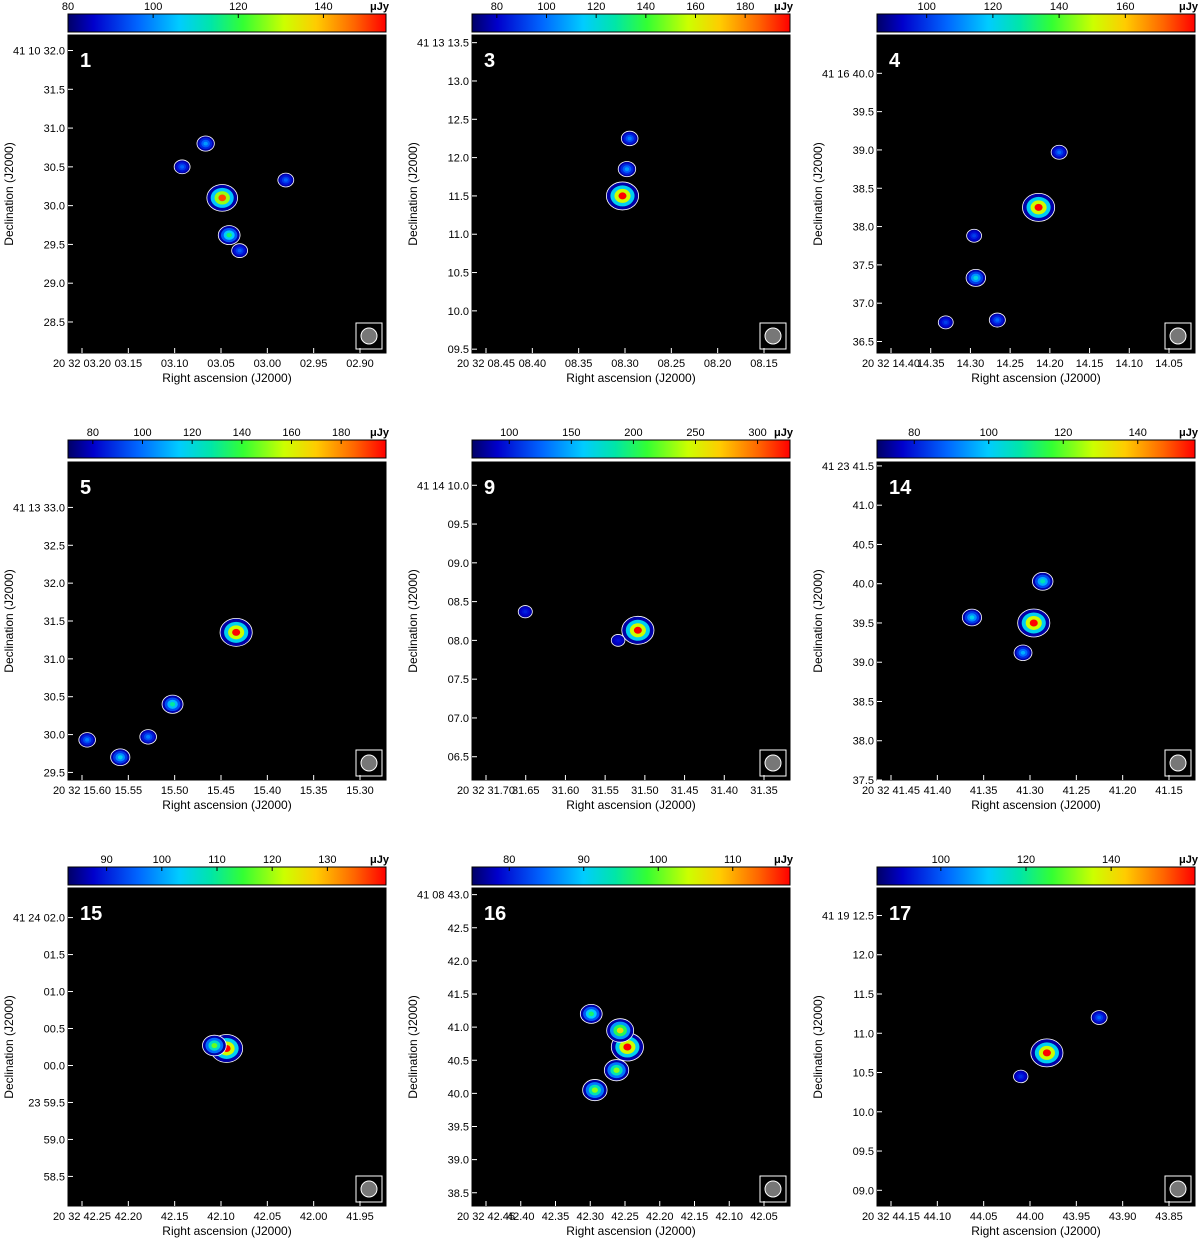  Describe the element at coordinates (175, 791) in the screenshot. I see `x-tick-label: 15.50` at that location.